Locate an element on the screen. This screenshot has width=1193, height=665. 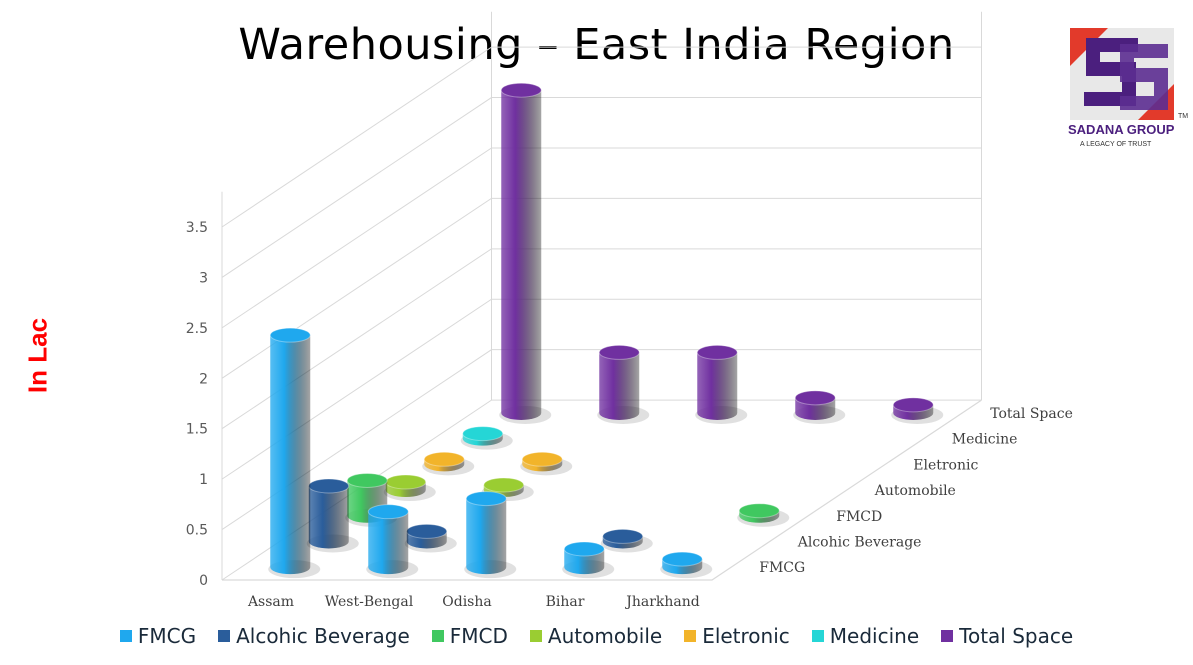
bar-fmcd-jharkhand is located at coordinates (763, 515).